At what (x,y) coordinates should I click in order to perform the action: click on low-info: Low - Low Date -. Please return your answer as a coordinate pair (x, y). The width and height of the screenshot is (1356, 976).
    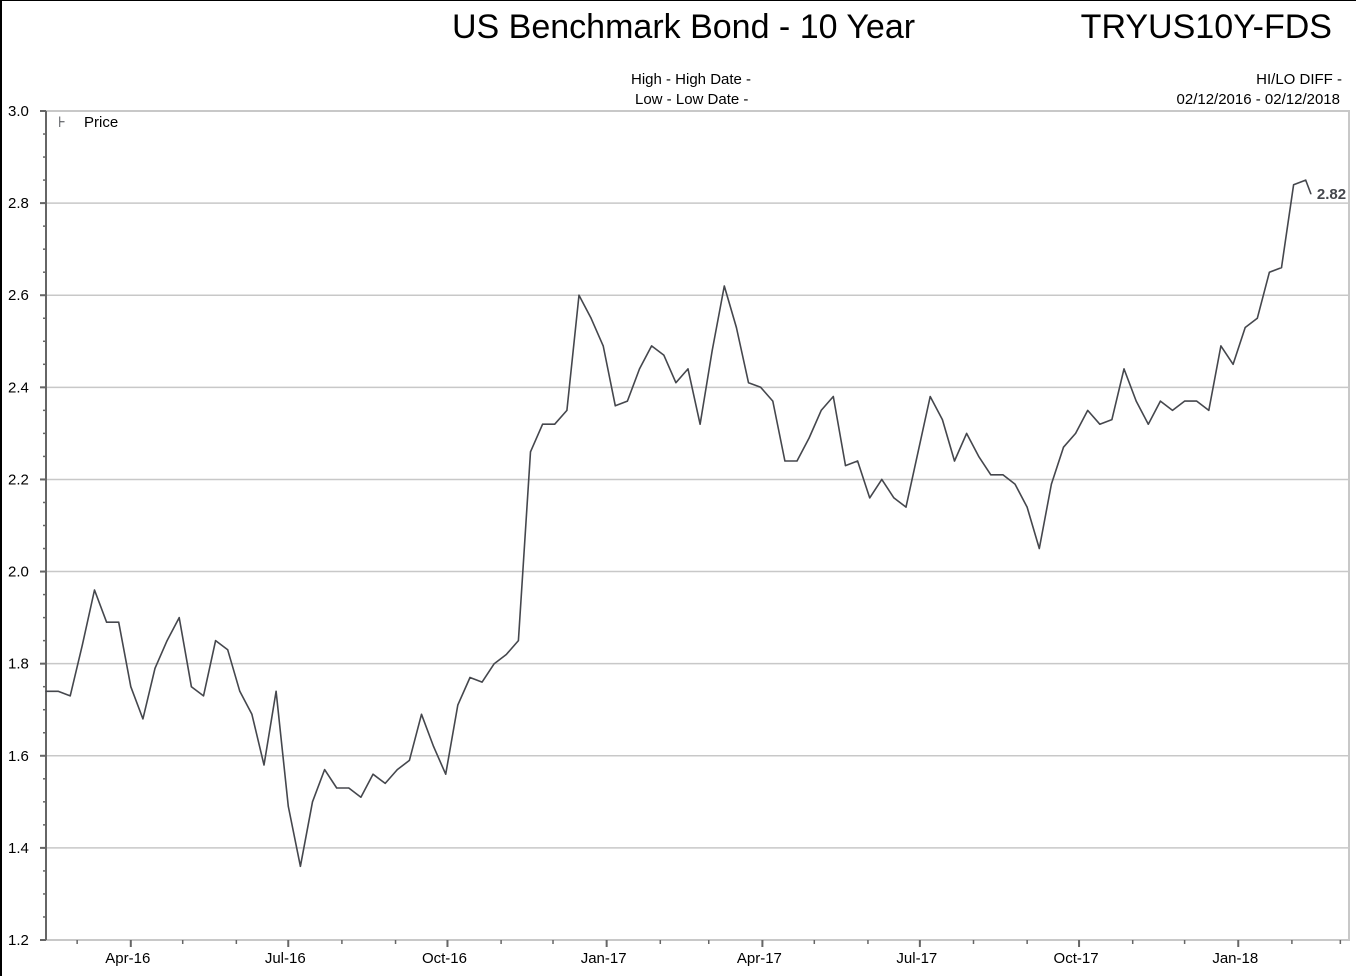
    Looking at the image, I should click on (692, 99).